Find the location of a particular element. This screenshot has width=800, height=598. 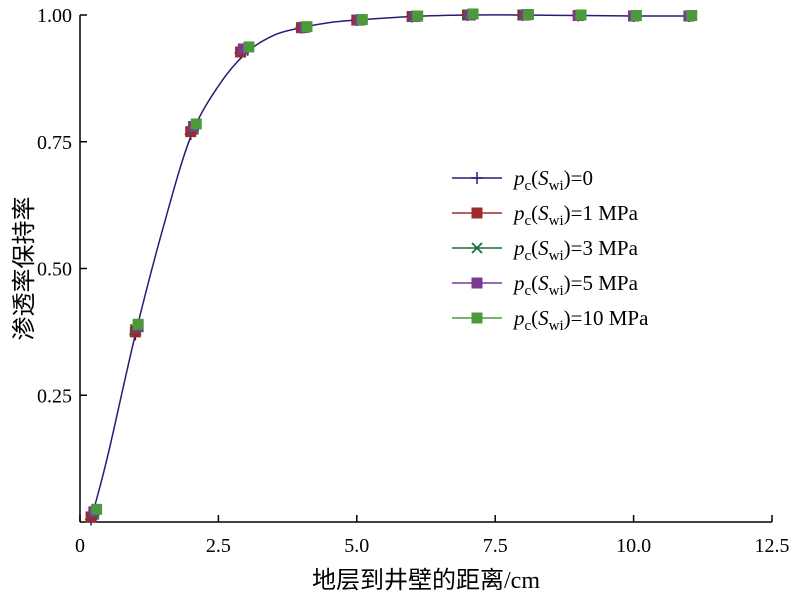

x-tick-label: 10.0 is located at coordinates (633, 546).